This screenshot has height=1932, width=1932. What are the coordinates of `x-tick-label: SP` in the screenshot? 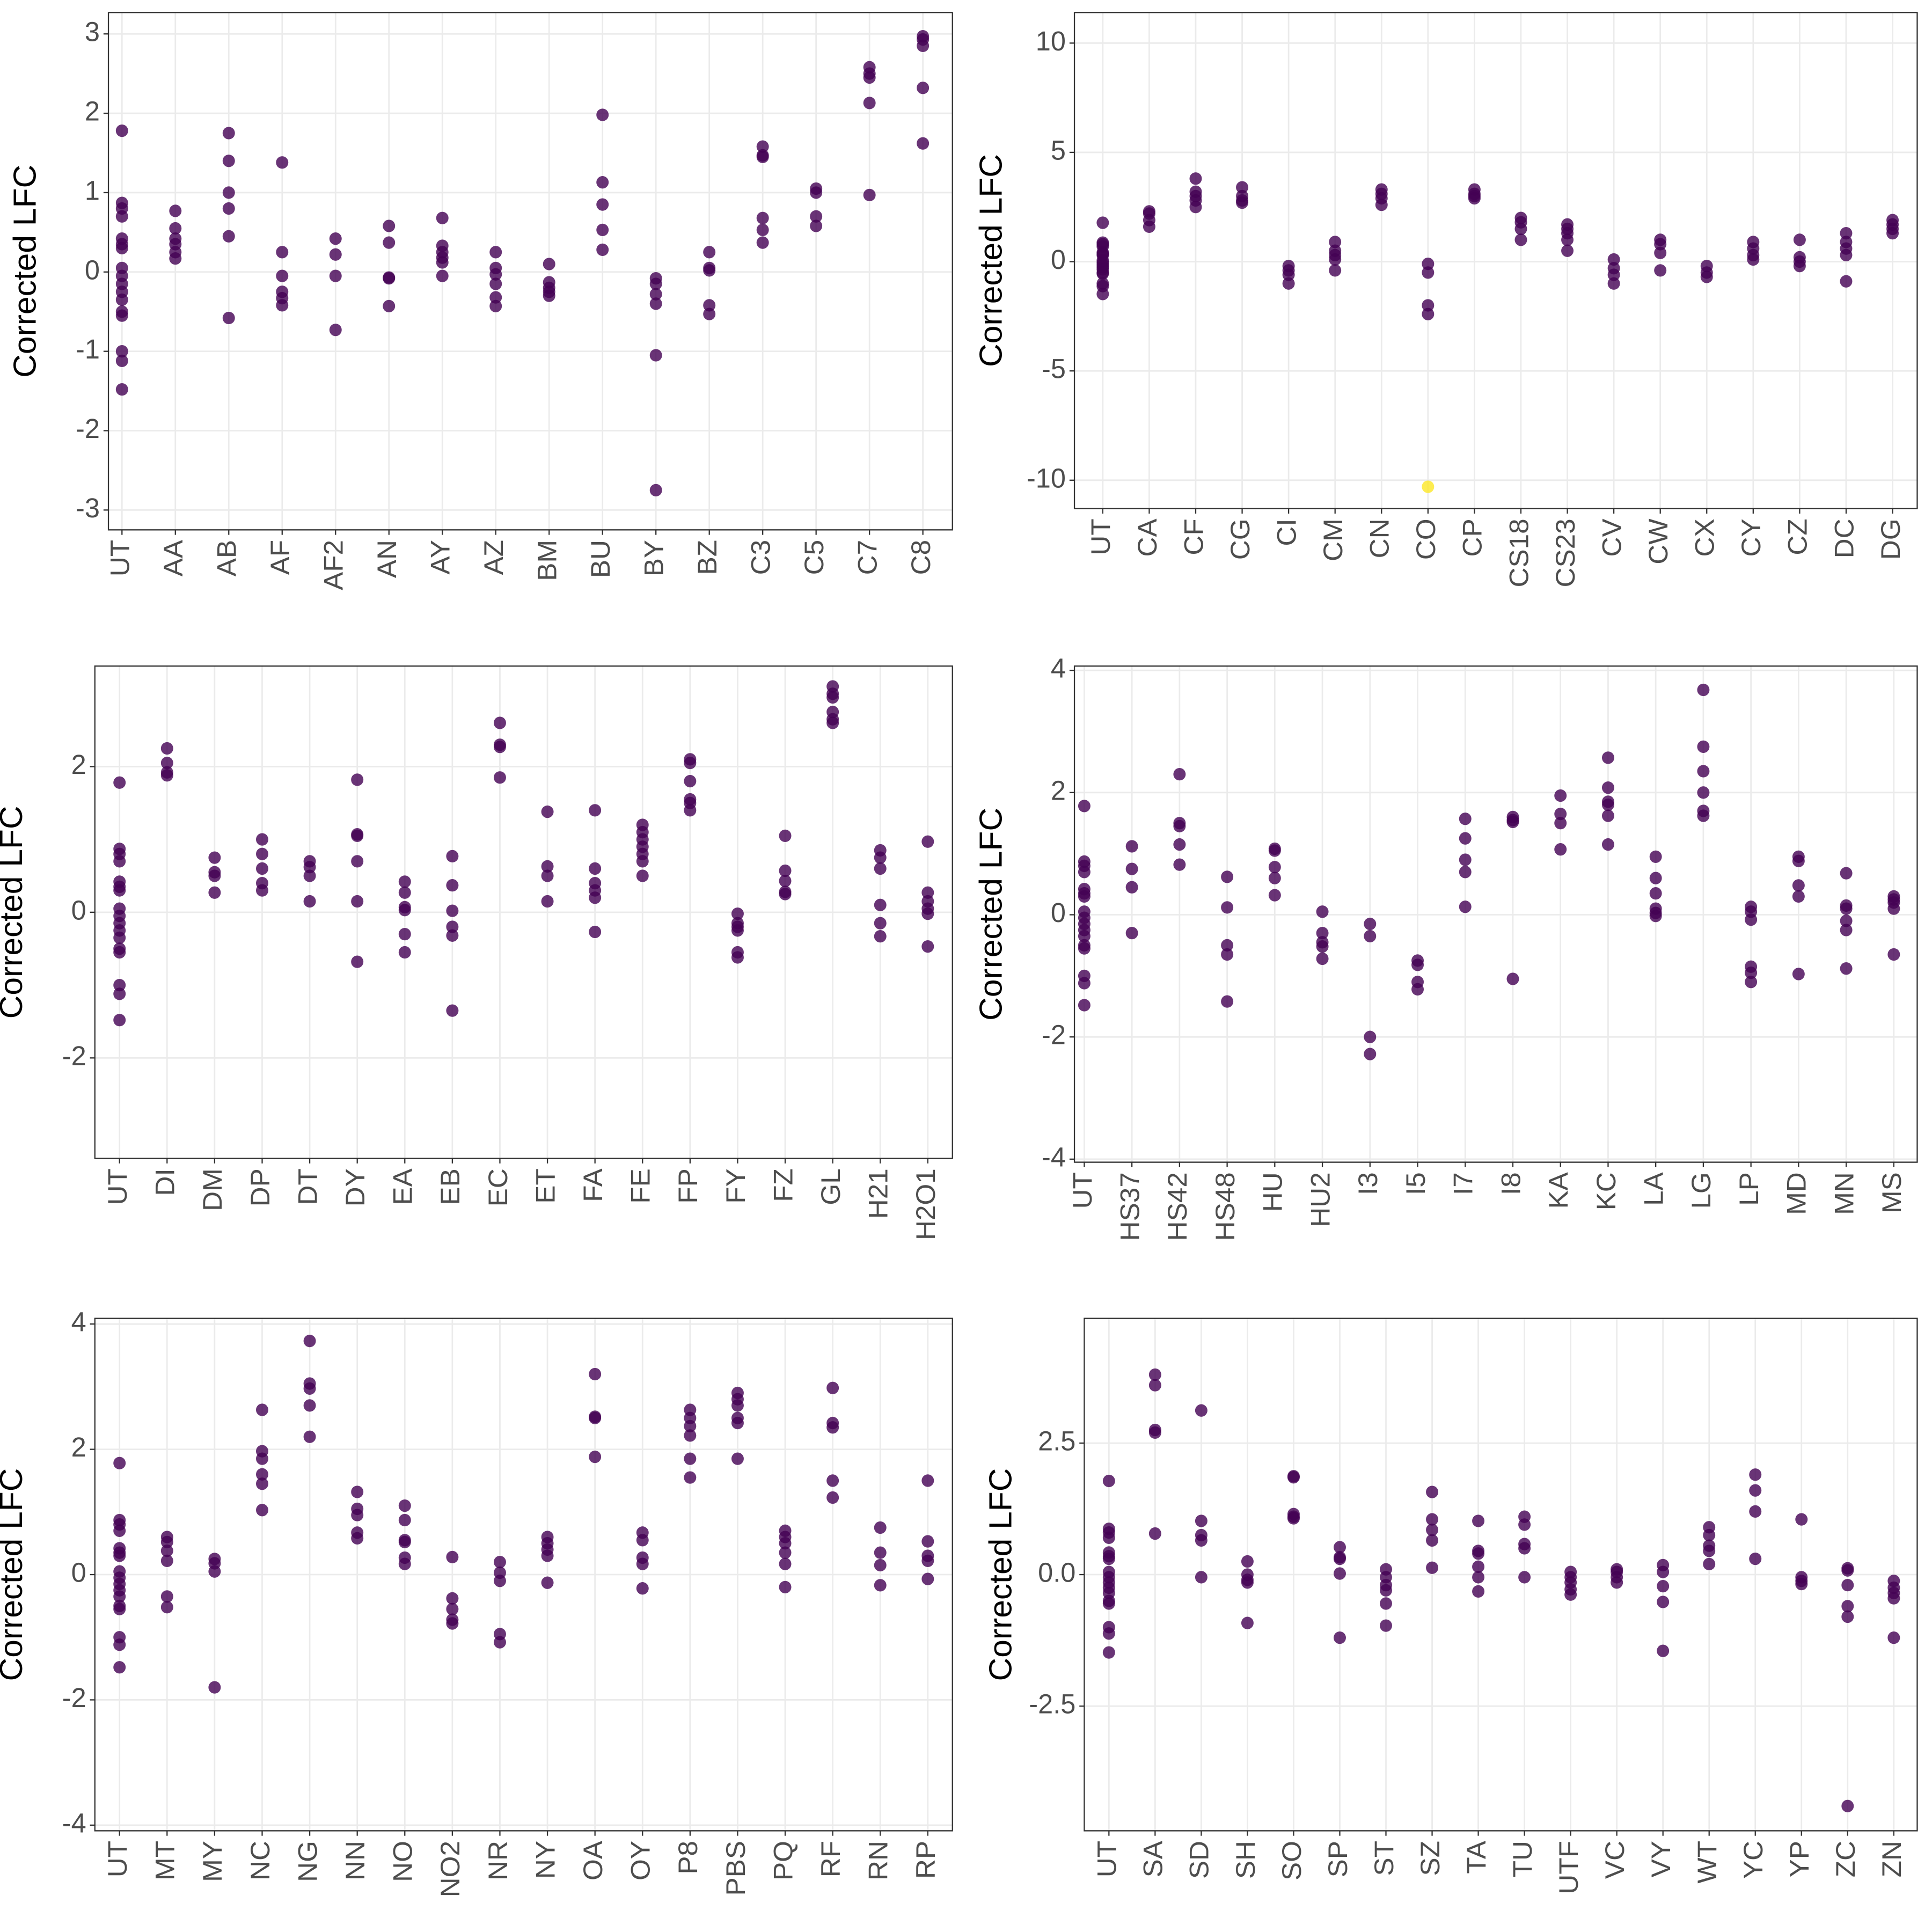 It's located at (1337, 1859).